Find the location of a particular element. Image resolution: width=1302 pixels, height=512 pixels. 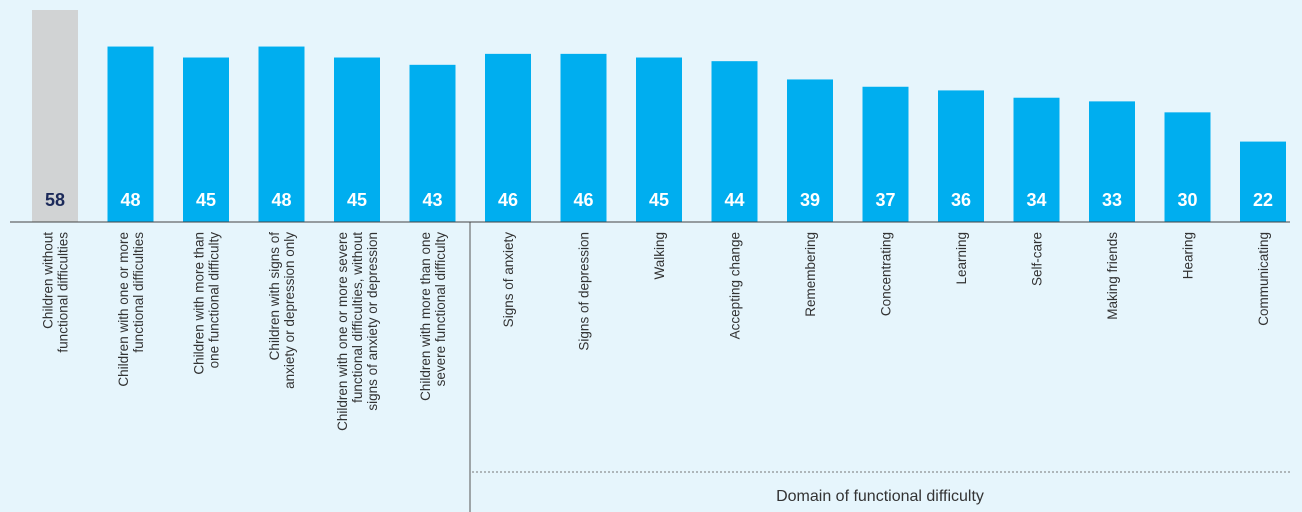

value-label: 58 is located at coordinates (55, 200).